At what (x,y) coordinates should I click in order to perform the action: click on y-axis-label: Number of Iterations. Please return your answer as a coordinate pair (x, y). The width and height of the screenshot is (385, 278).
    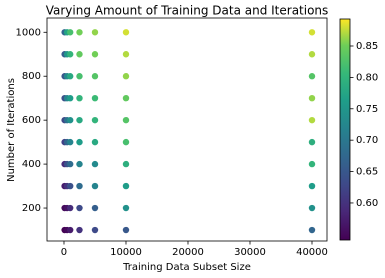
    Looking at the image, I should click on (11, 130).